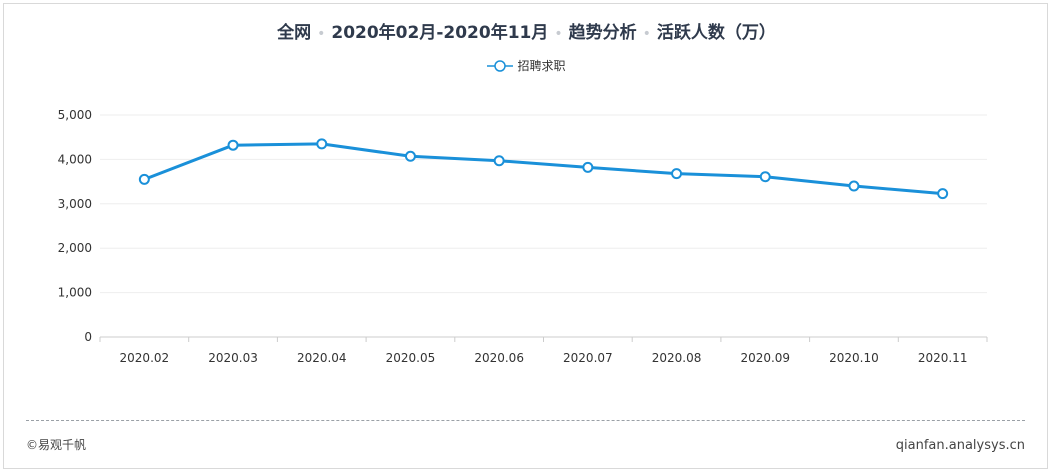  I want to click on x-tick-label: 2020.11, so click(943, 358).